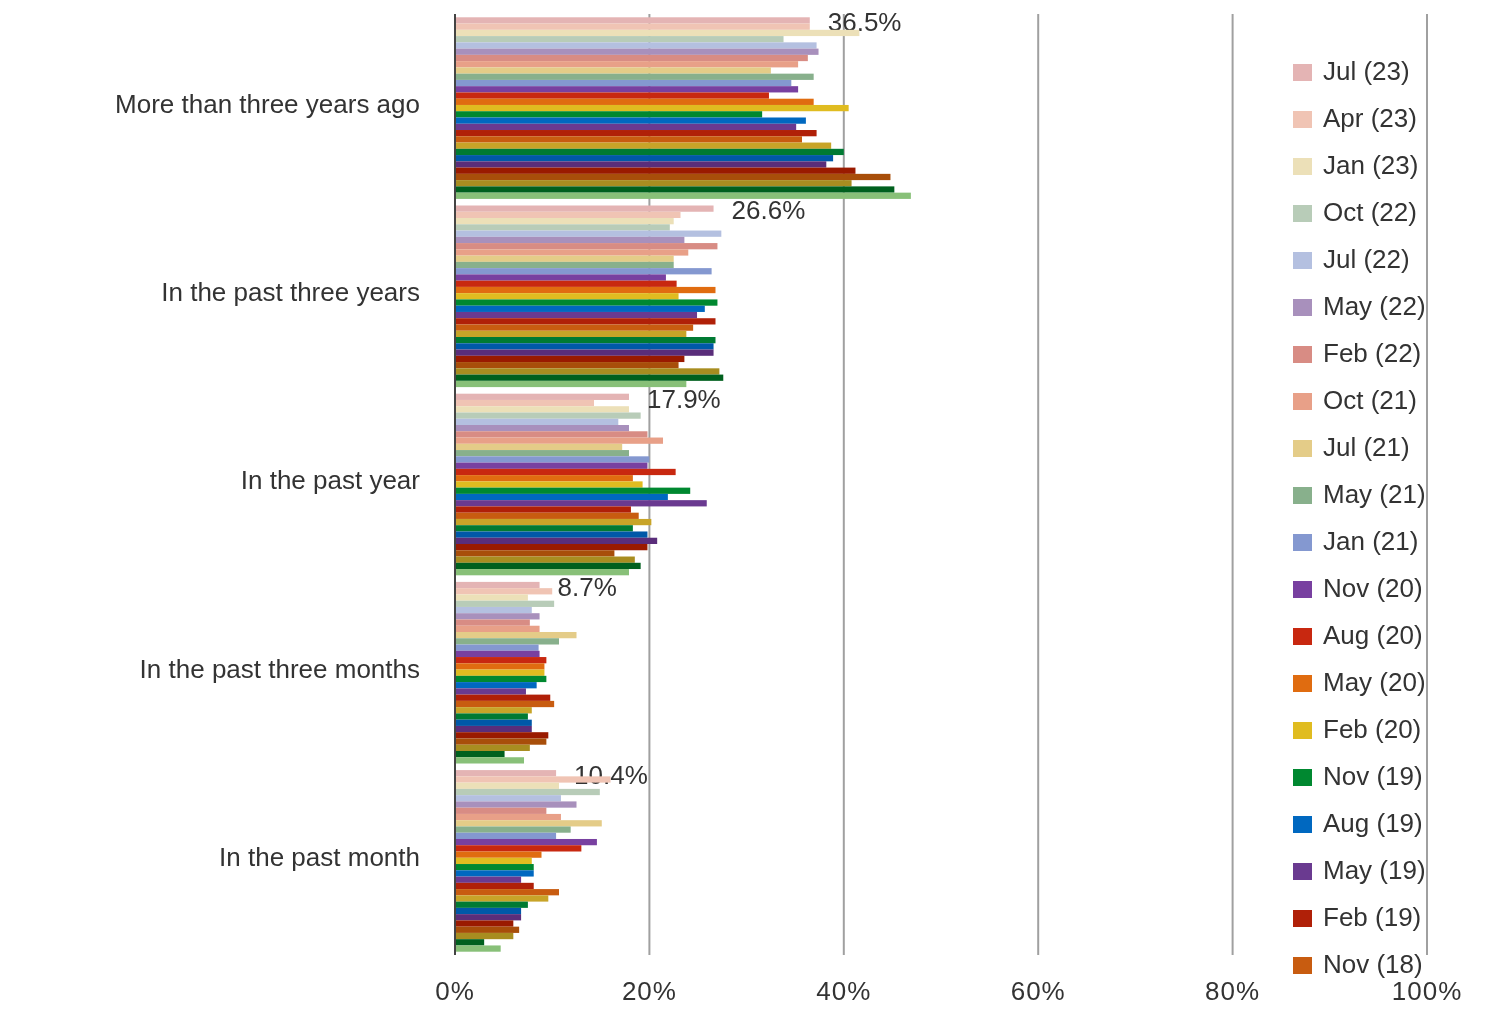 The width and height of the screenshot is (1490, 1009). I want to click on x-tick-label: 80%, so click(1233, 991).